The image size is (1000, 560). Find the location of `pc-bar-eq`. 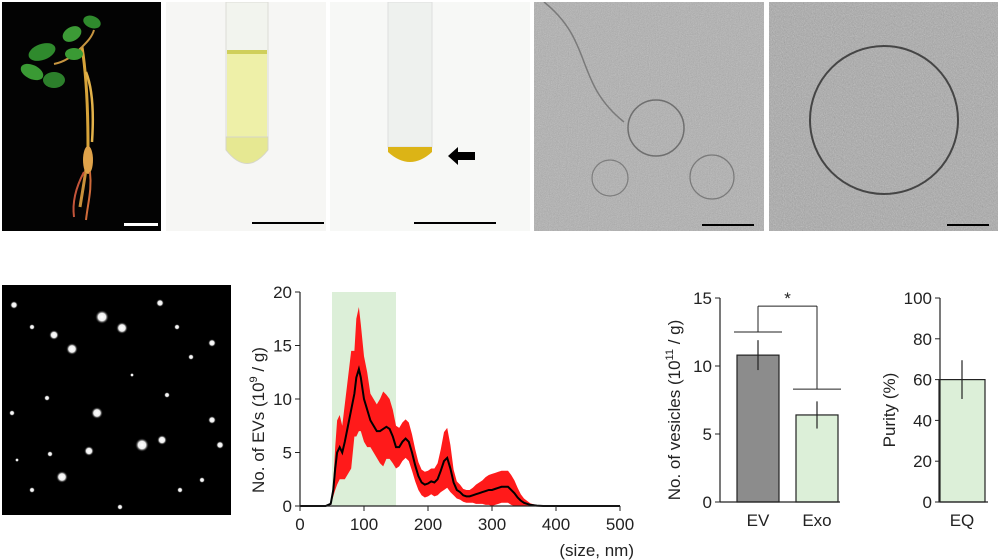

pc-bar-eq is located at coordinates (962, 440).